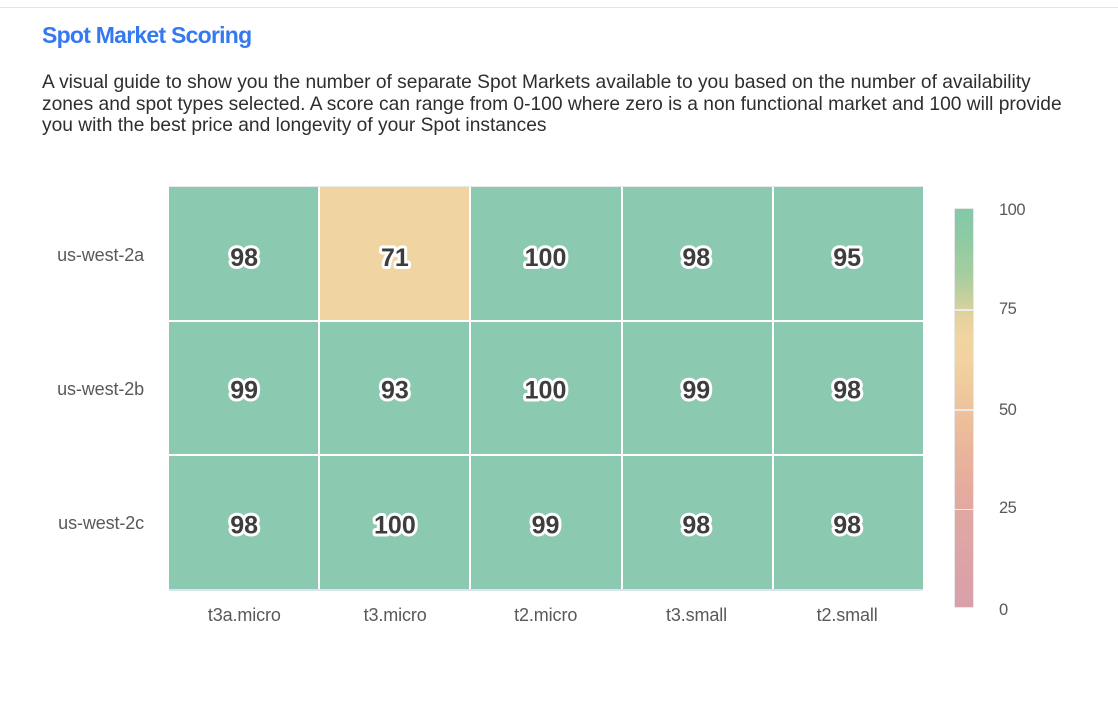 This screenshot has height=710, width=1118. Describe the element at coordinates (395, 391) in the screenshot. I see `svg-text: 93` at that location.